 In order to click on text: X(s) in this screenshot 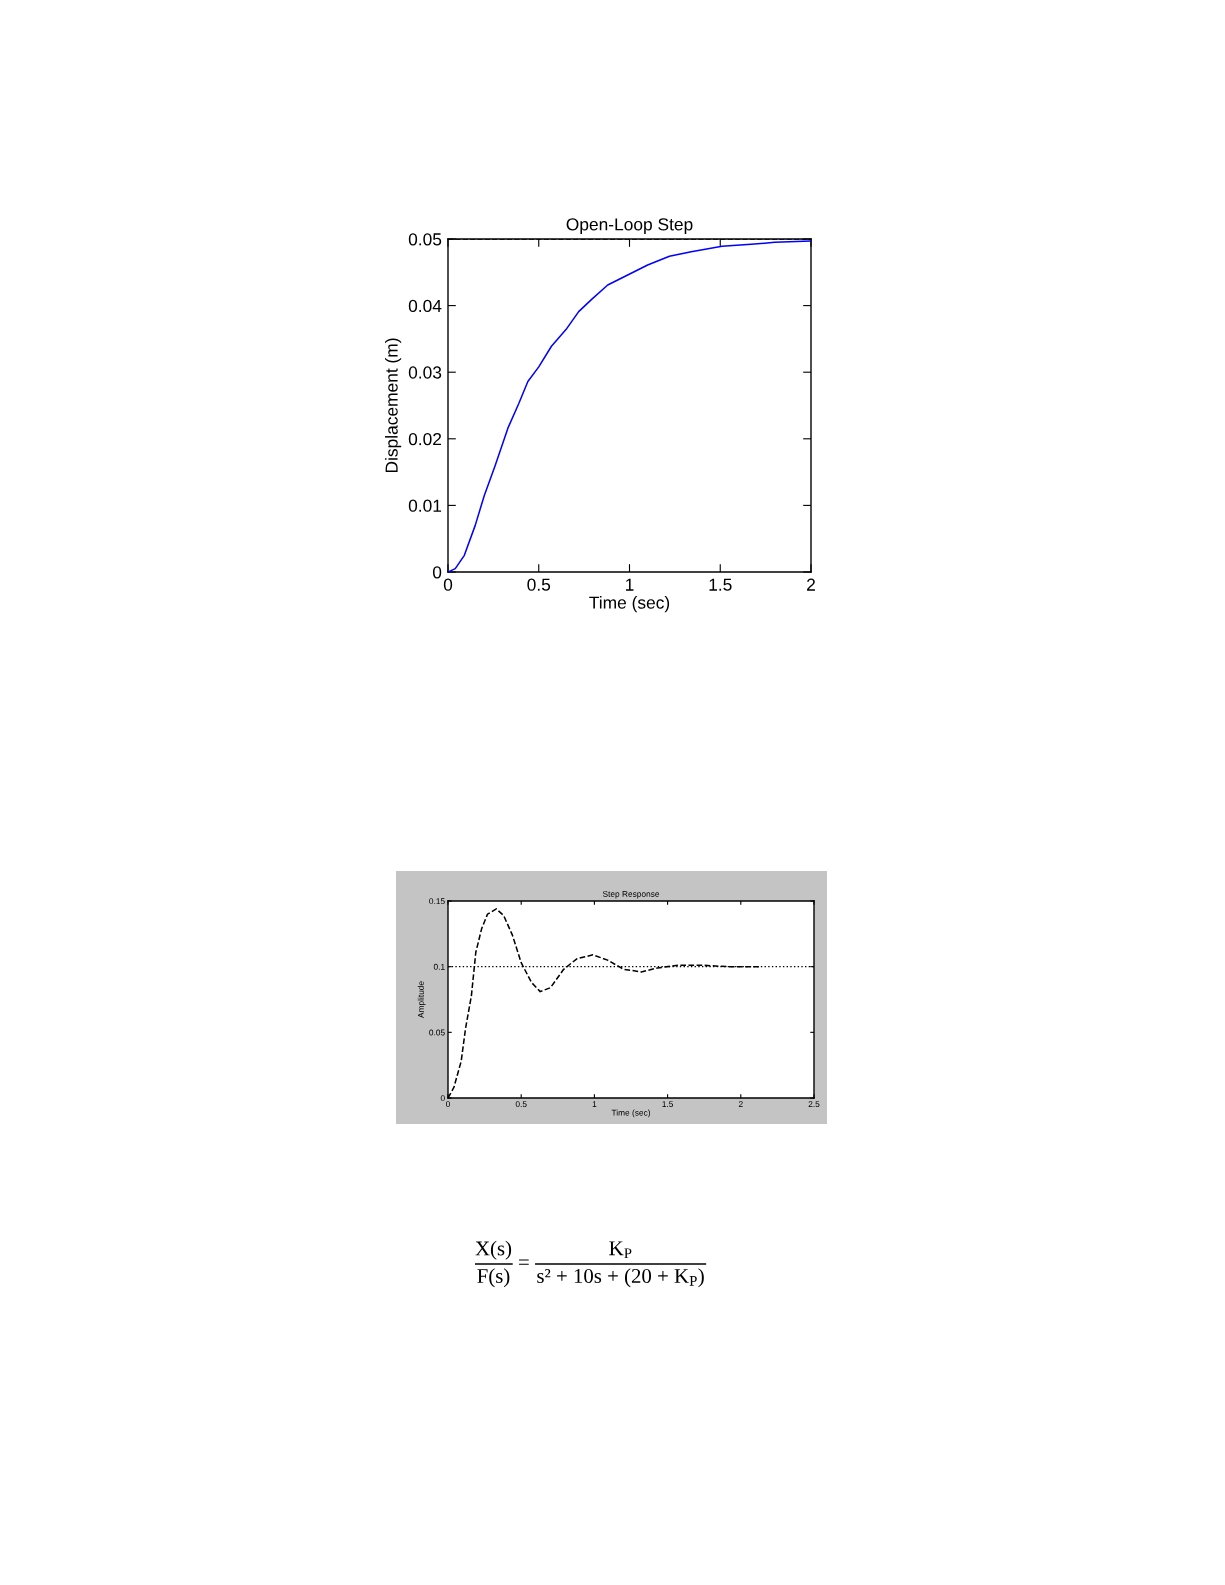, I will do `click(493, 1250)`.